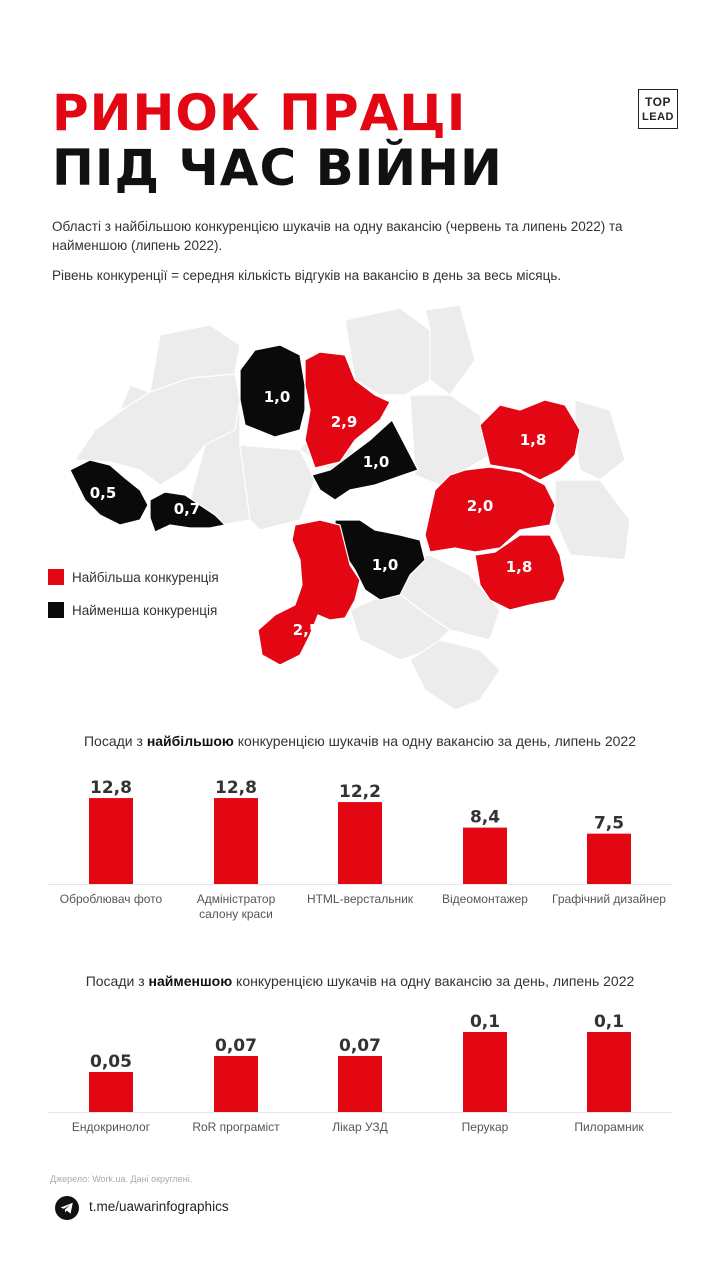 This screenshot has height=1280, width=720. Describe the element at coordinates (658, 102) in the screenshot. I see `logo-top-text: TOP` at that location.